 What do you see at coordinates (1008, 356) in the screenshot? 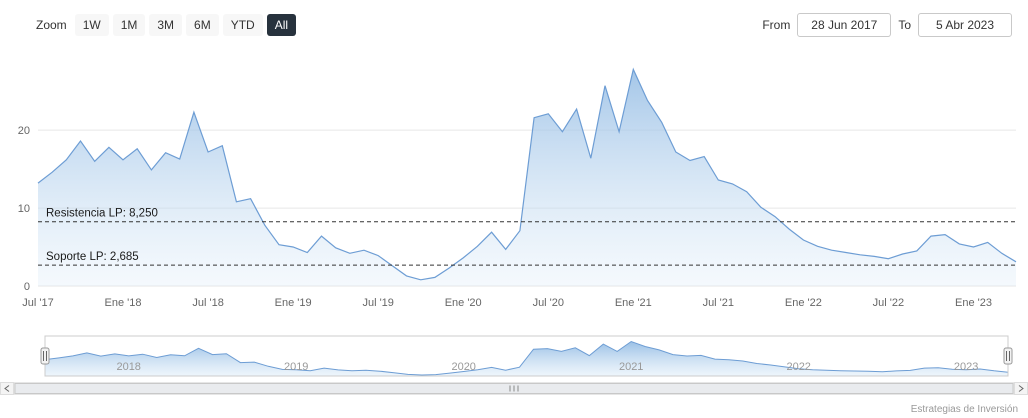
I see `navigator-right-handle` at bounding box center [1008, 356].